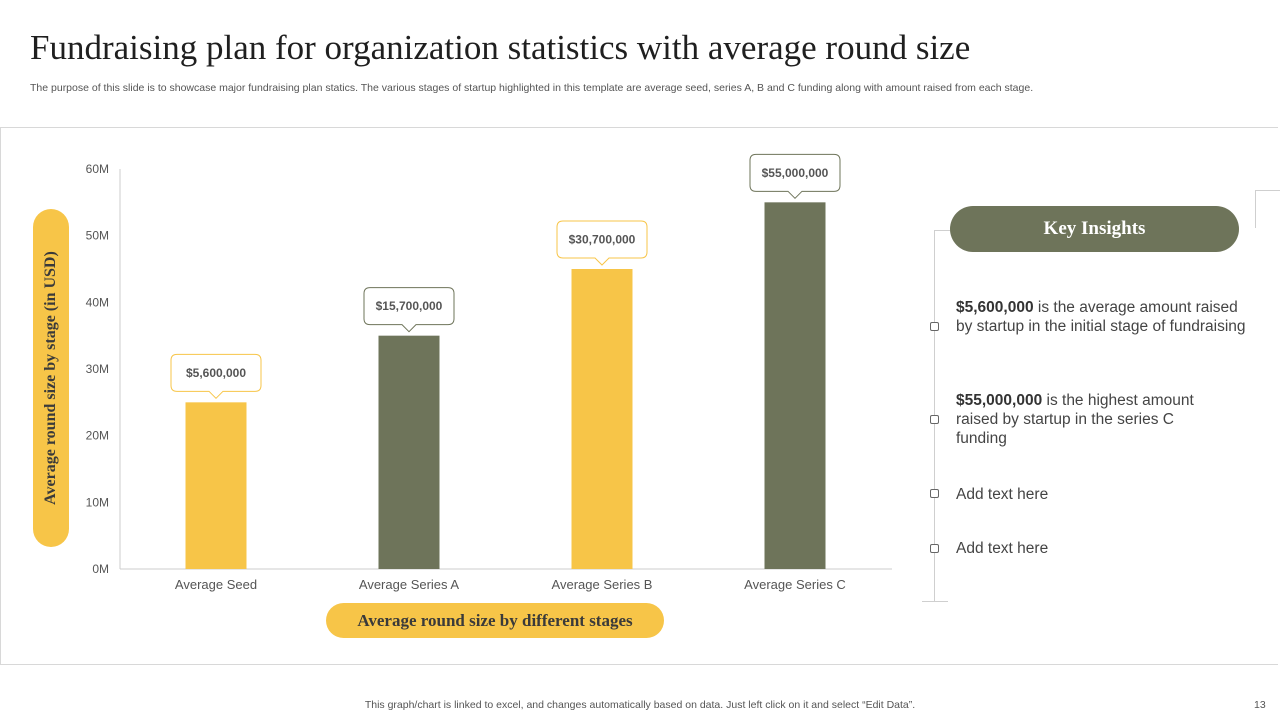  I want to click on x-tick-label: Average Series C, so click(795, 584).